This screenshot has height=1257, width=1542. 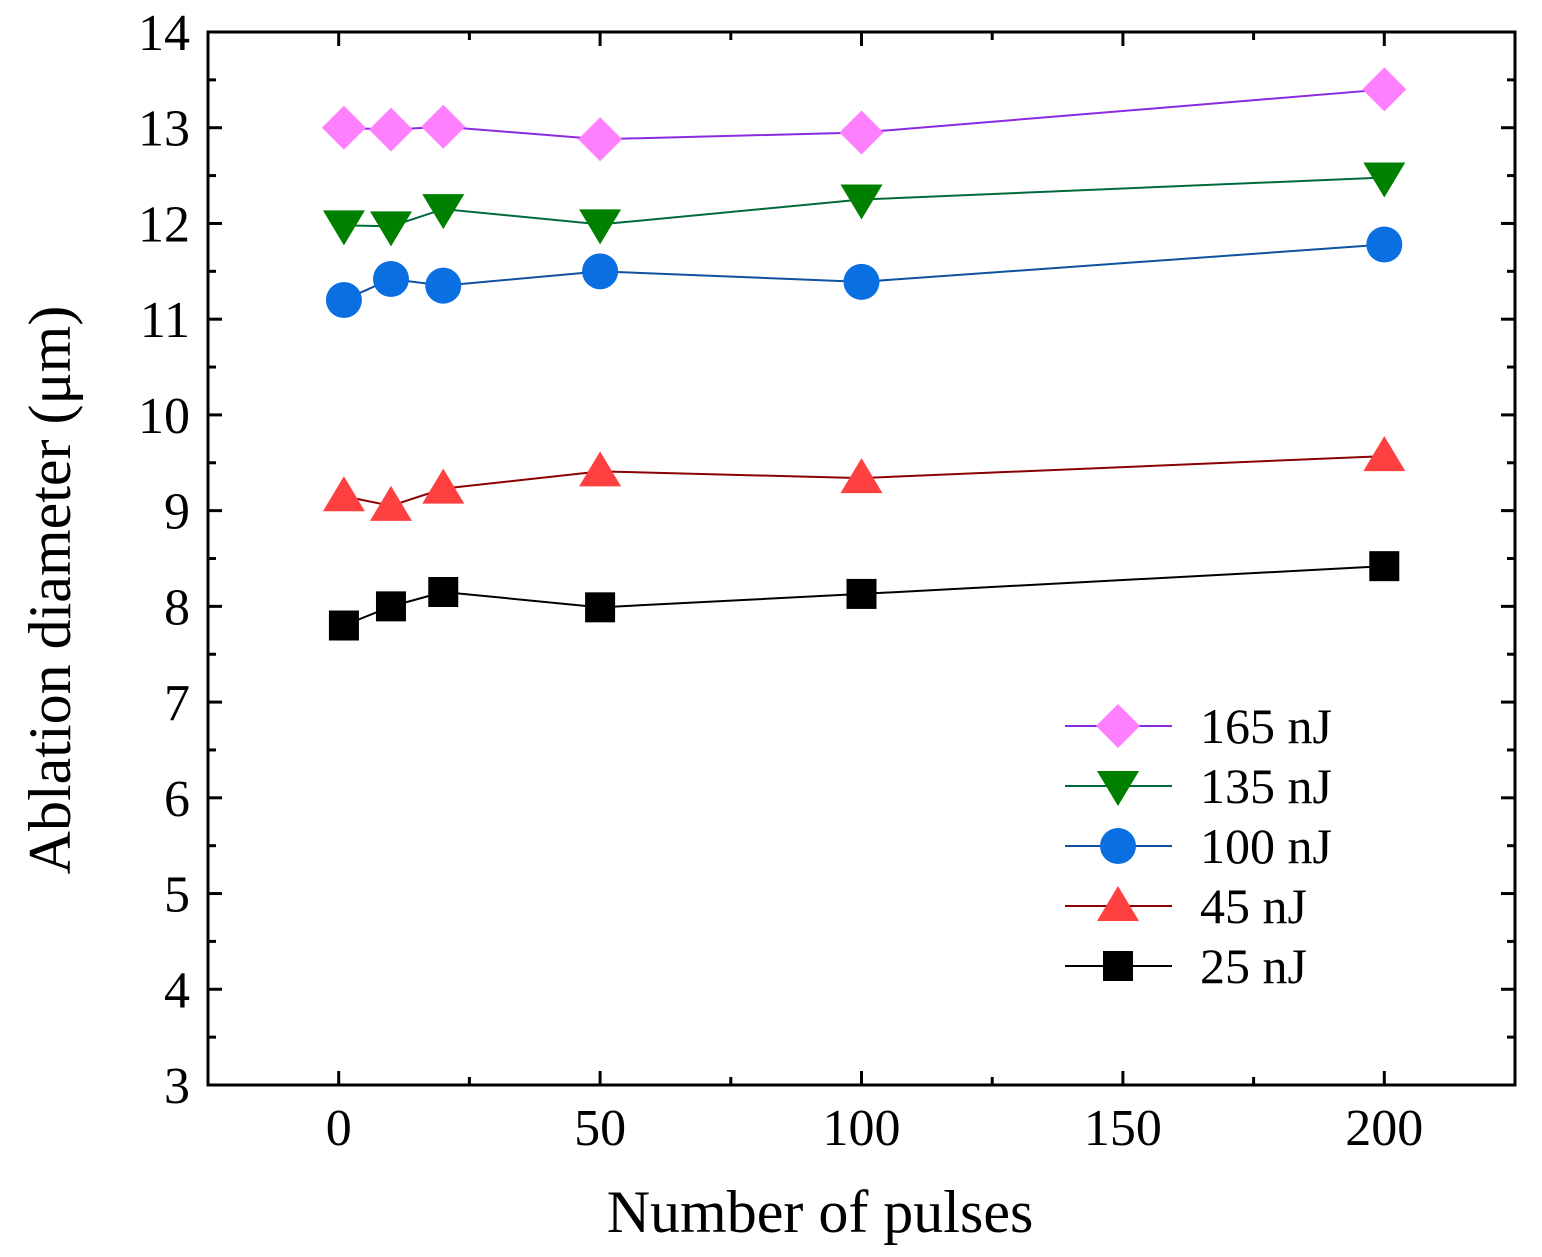 What do you see at coordinates (177, 895) in the screenshot?
I see `y-tick-label: 5` at bounding box center [177, 895].